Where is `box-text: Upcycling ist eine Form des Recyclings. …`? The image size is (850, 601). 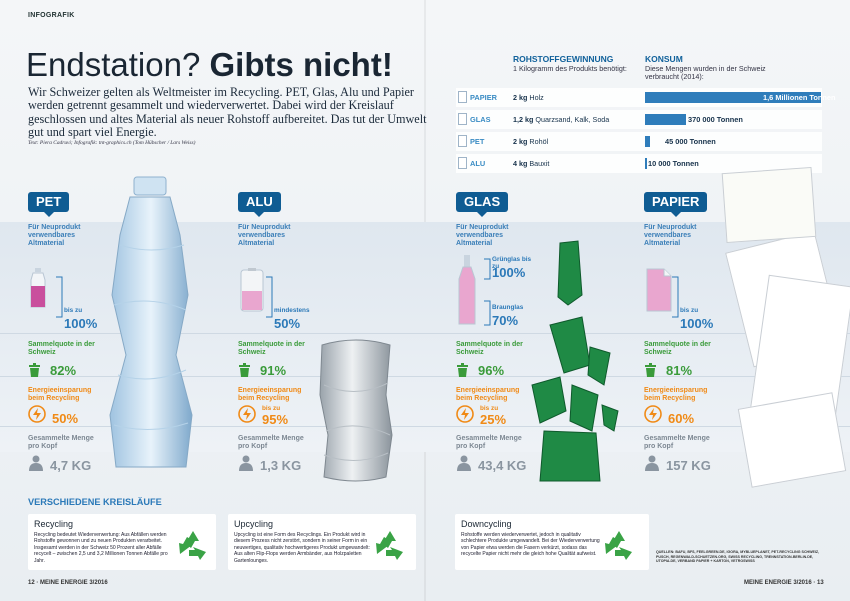 box-text: Upcycling ist eine Form des Recyclings. … is located at coordinates (302, 548).